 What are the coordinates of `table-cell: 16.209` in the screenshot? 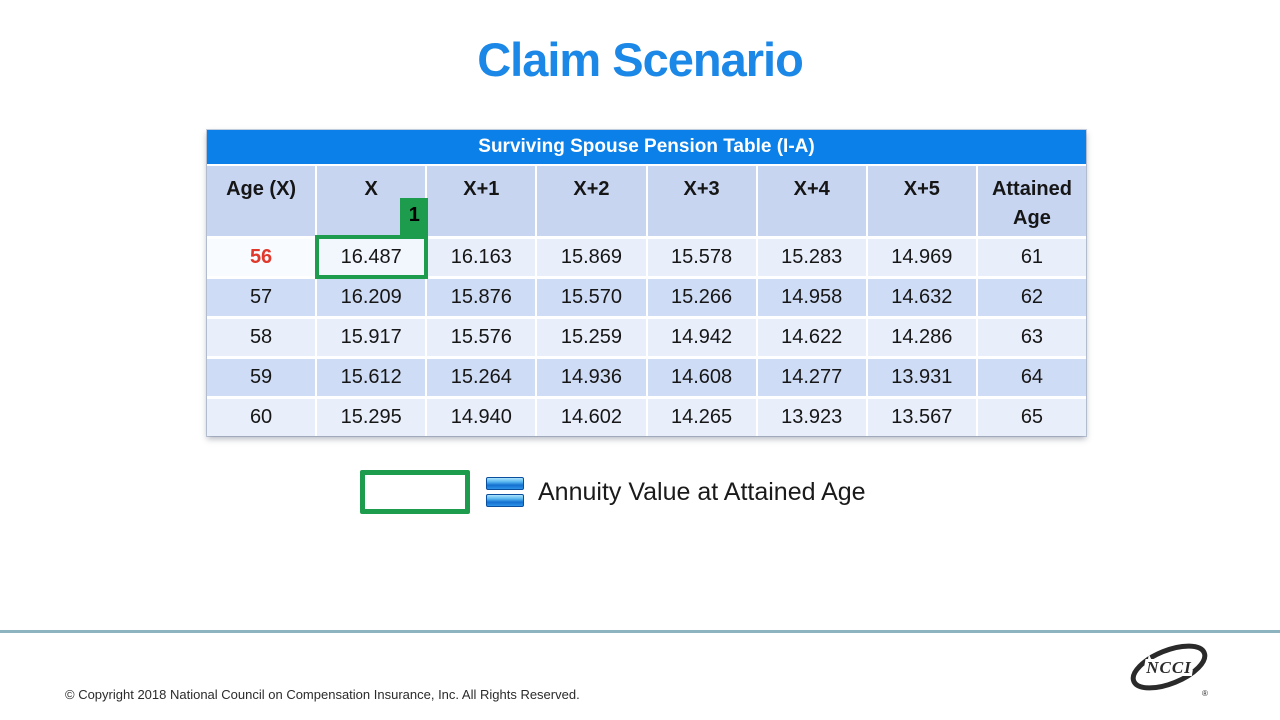 It's located at (372, 297).